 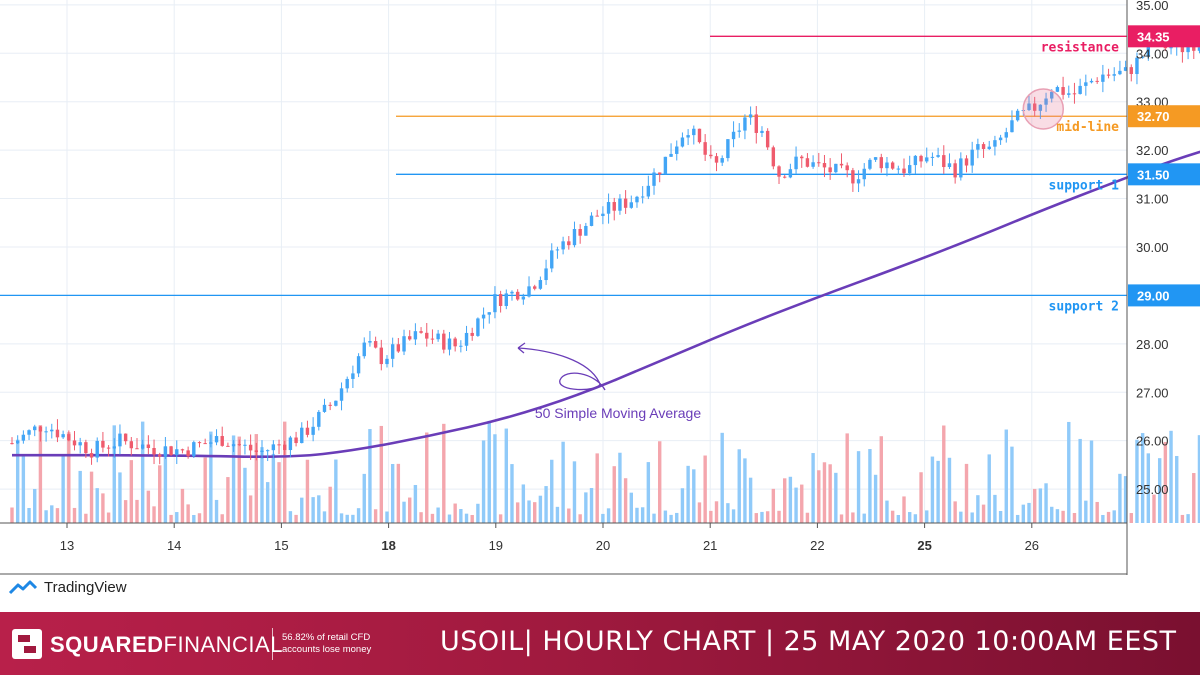 I want to click on y-tick-label: 27.00, so click(x=1152, y=392).